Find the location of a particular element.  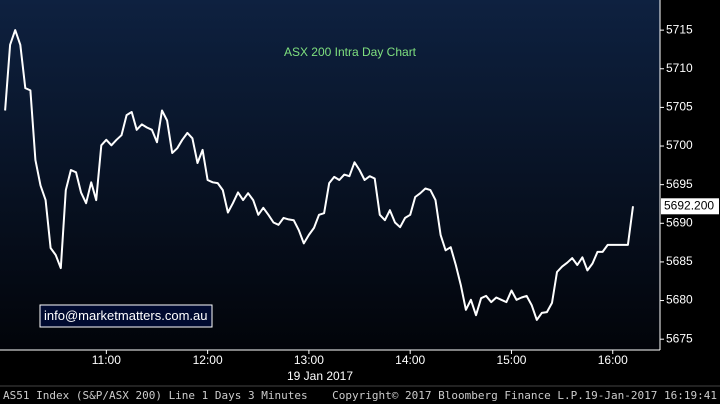

annotation-box is located at coordinates (126, 316).